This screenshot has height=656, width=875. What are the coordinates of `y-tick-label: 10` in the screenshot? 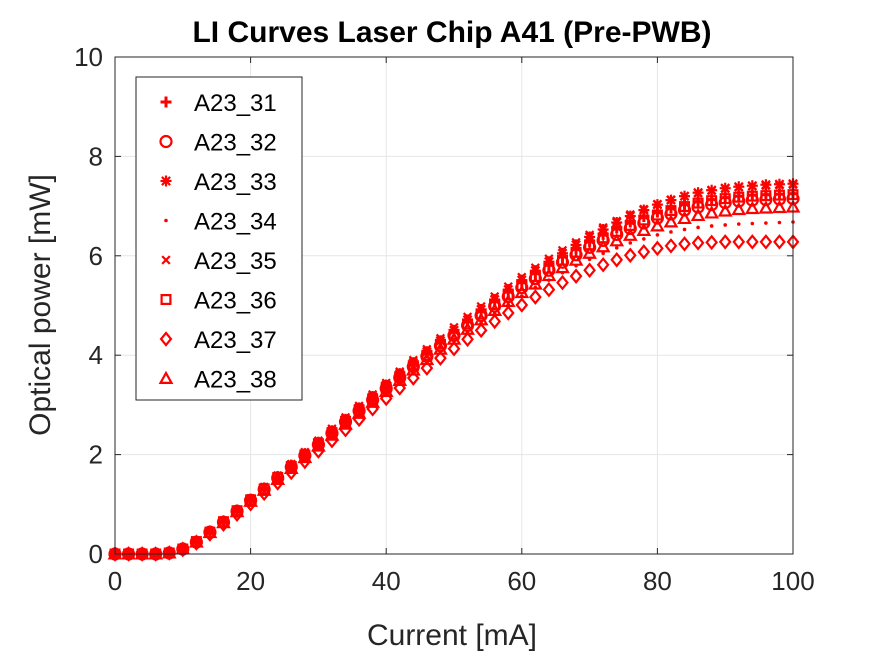 It's located at (88, 57).